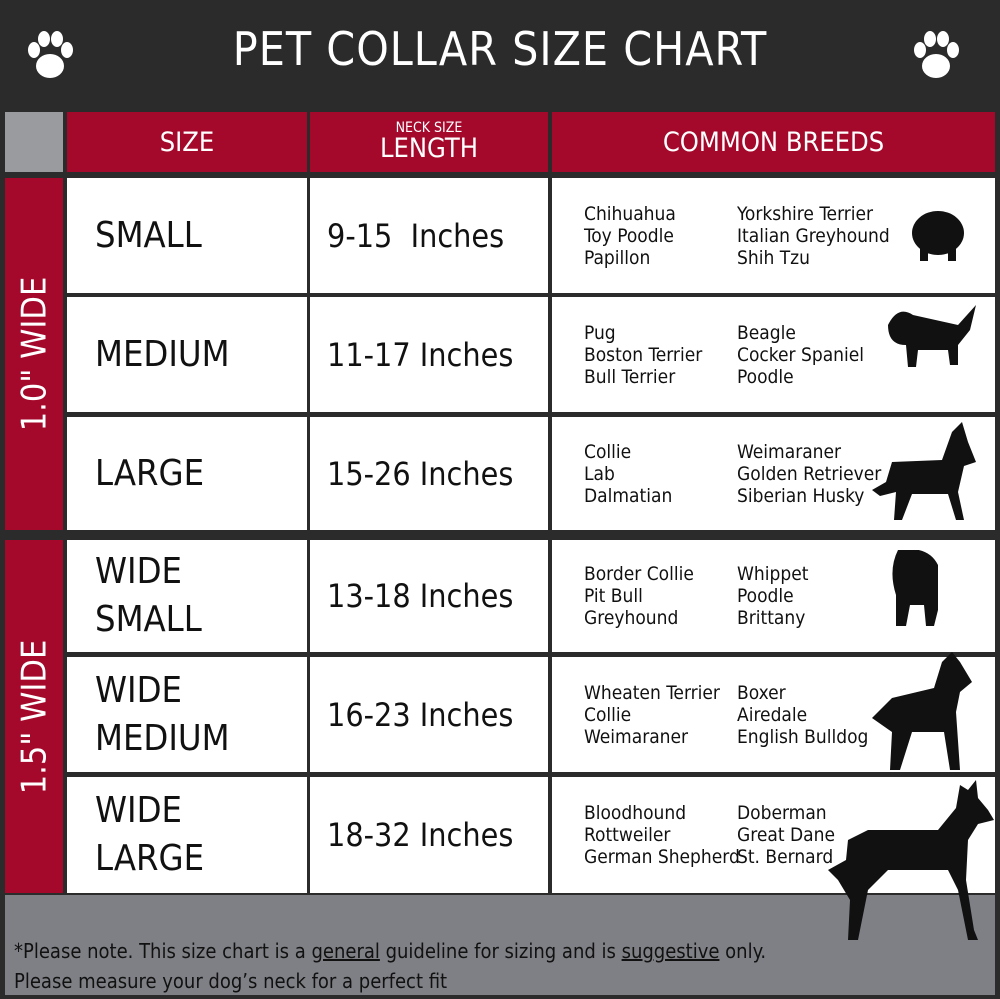 Image resolution: width=1000 pixels, height=999 pixels. I want to click on breed-name: Pit Bull, so click(613, 596).